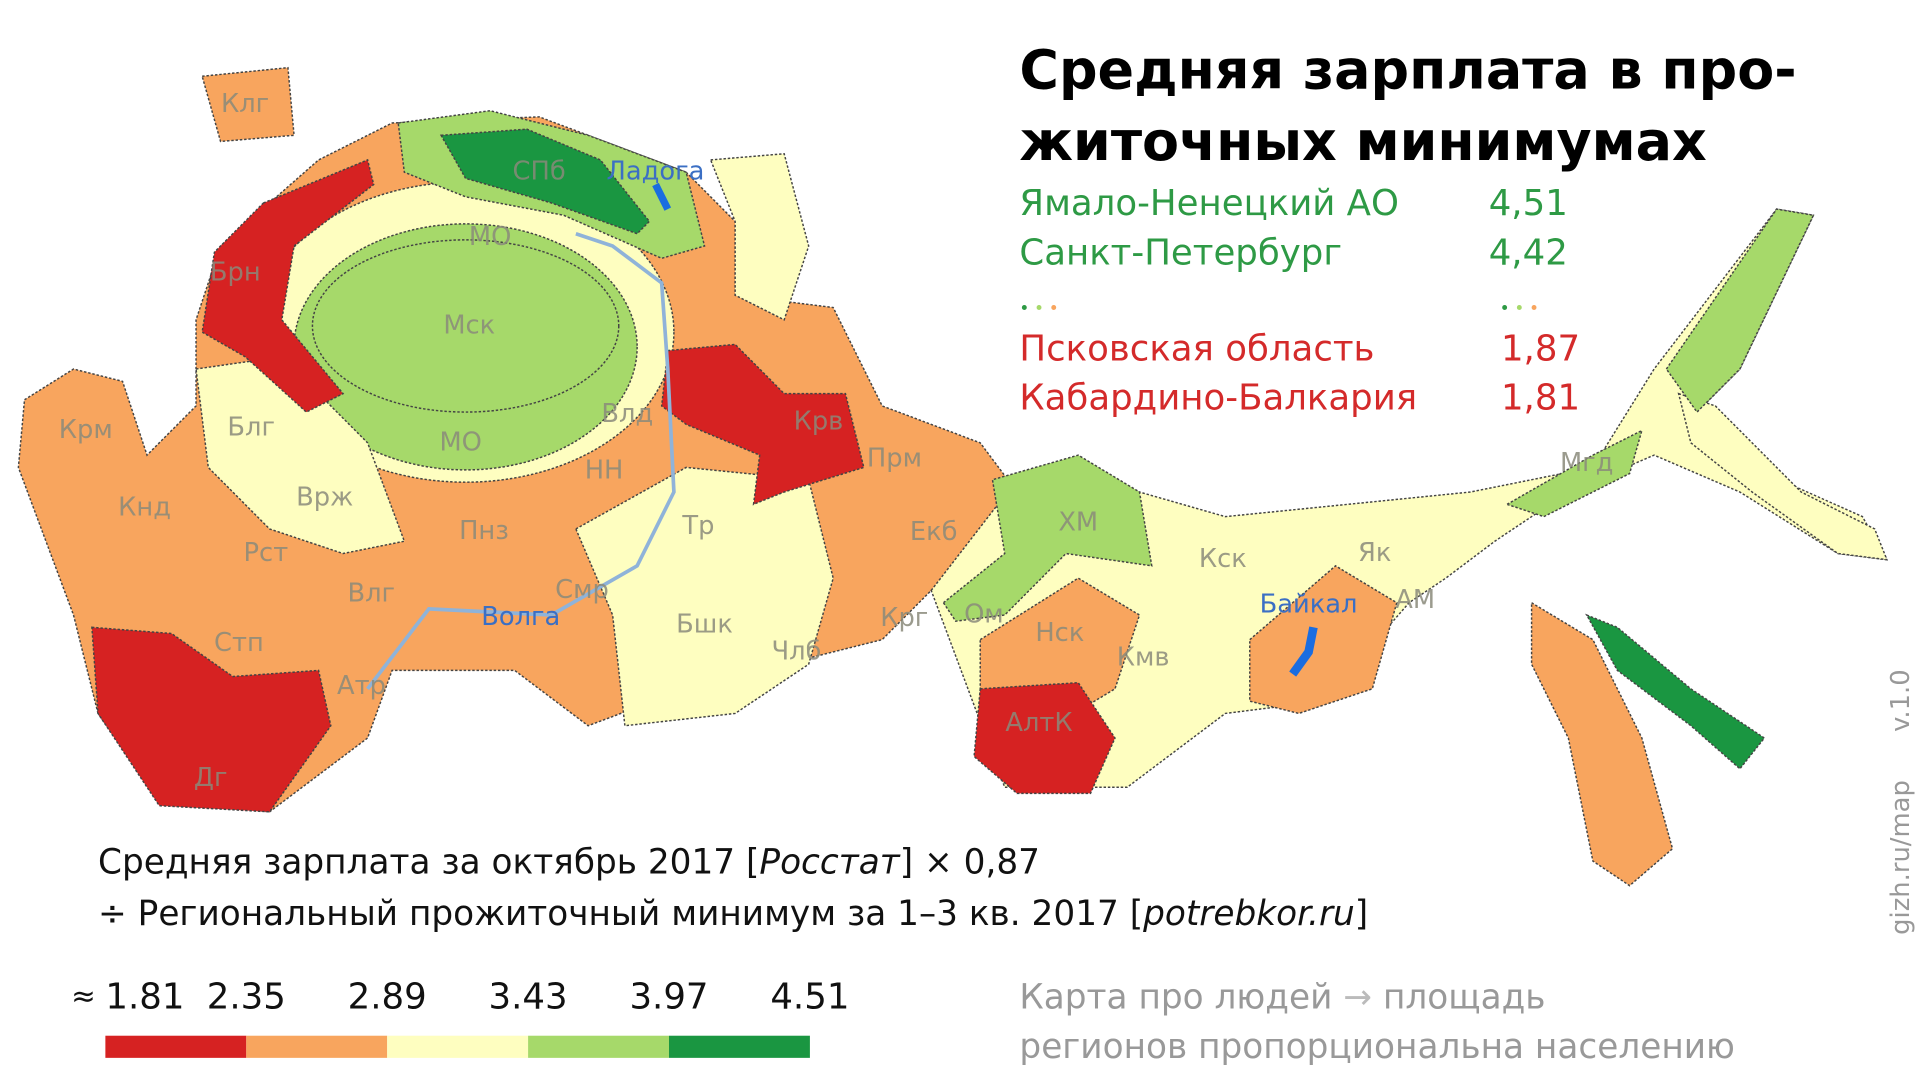 The image size is (1920, 1080). Describe the element at coordinates (484, 531) in the screenshot. I see `region-label: Пнз` at that location.